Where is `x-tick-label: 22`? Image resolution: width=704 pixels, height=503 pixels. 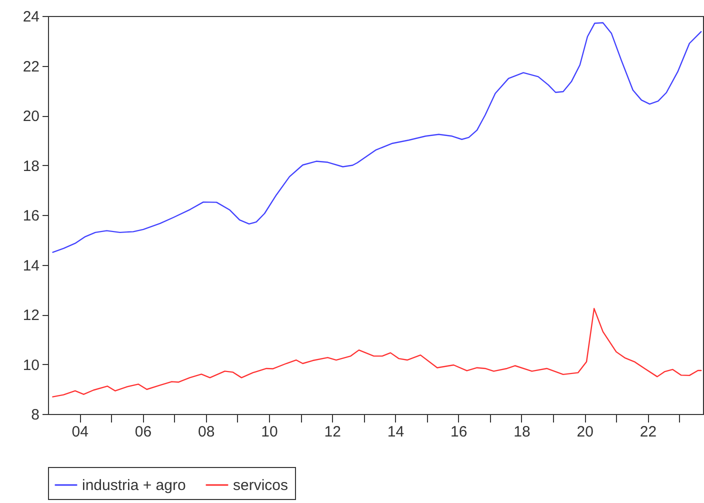
x-tick-label: 22 is located at coordinates (648, 432).